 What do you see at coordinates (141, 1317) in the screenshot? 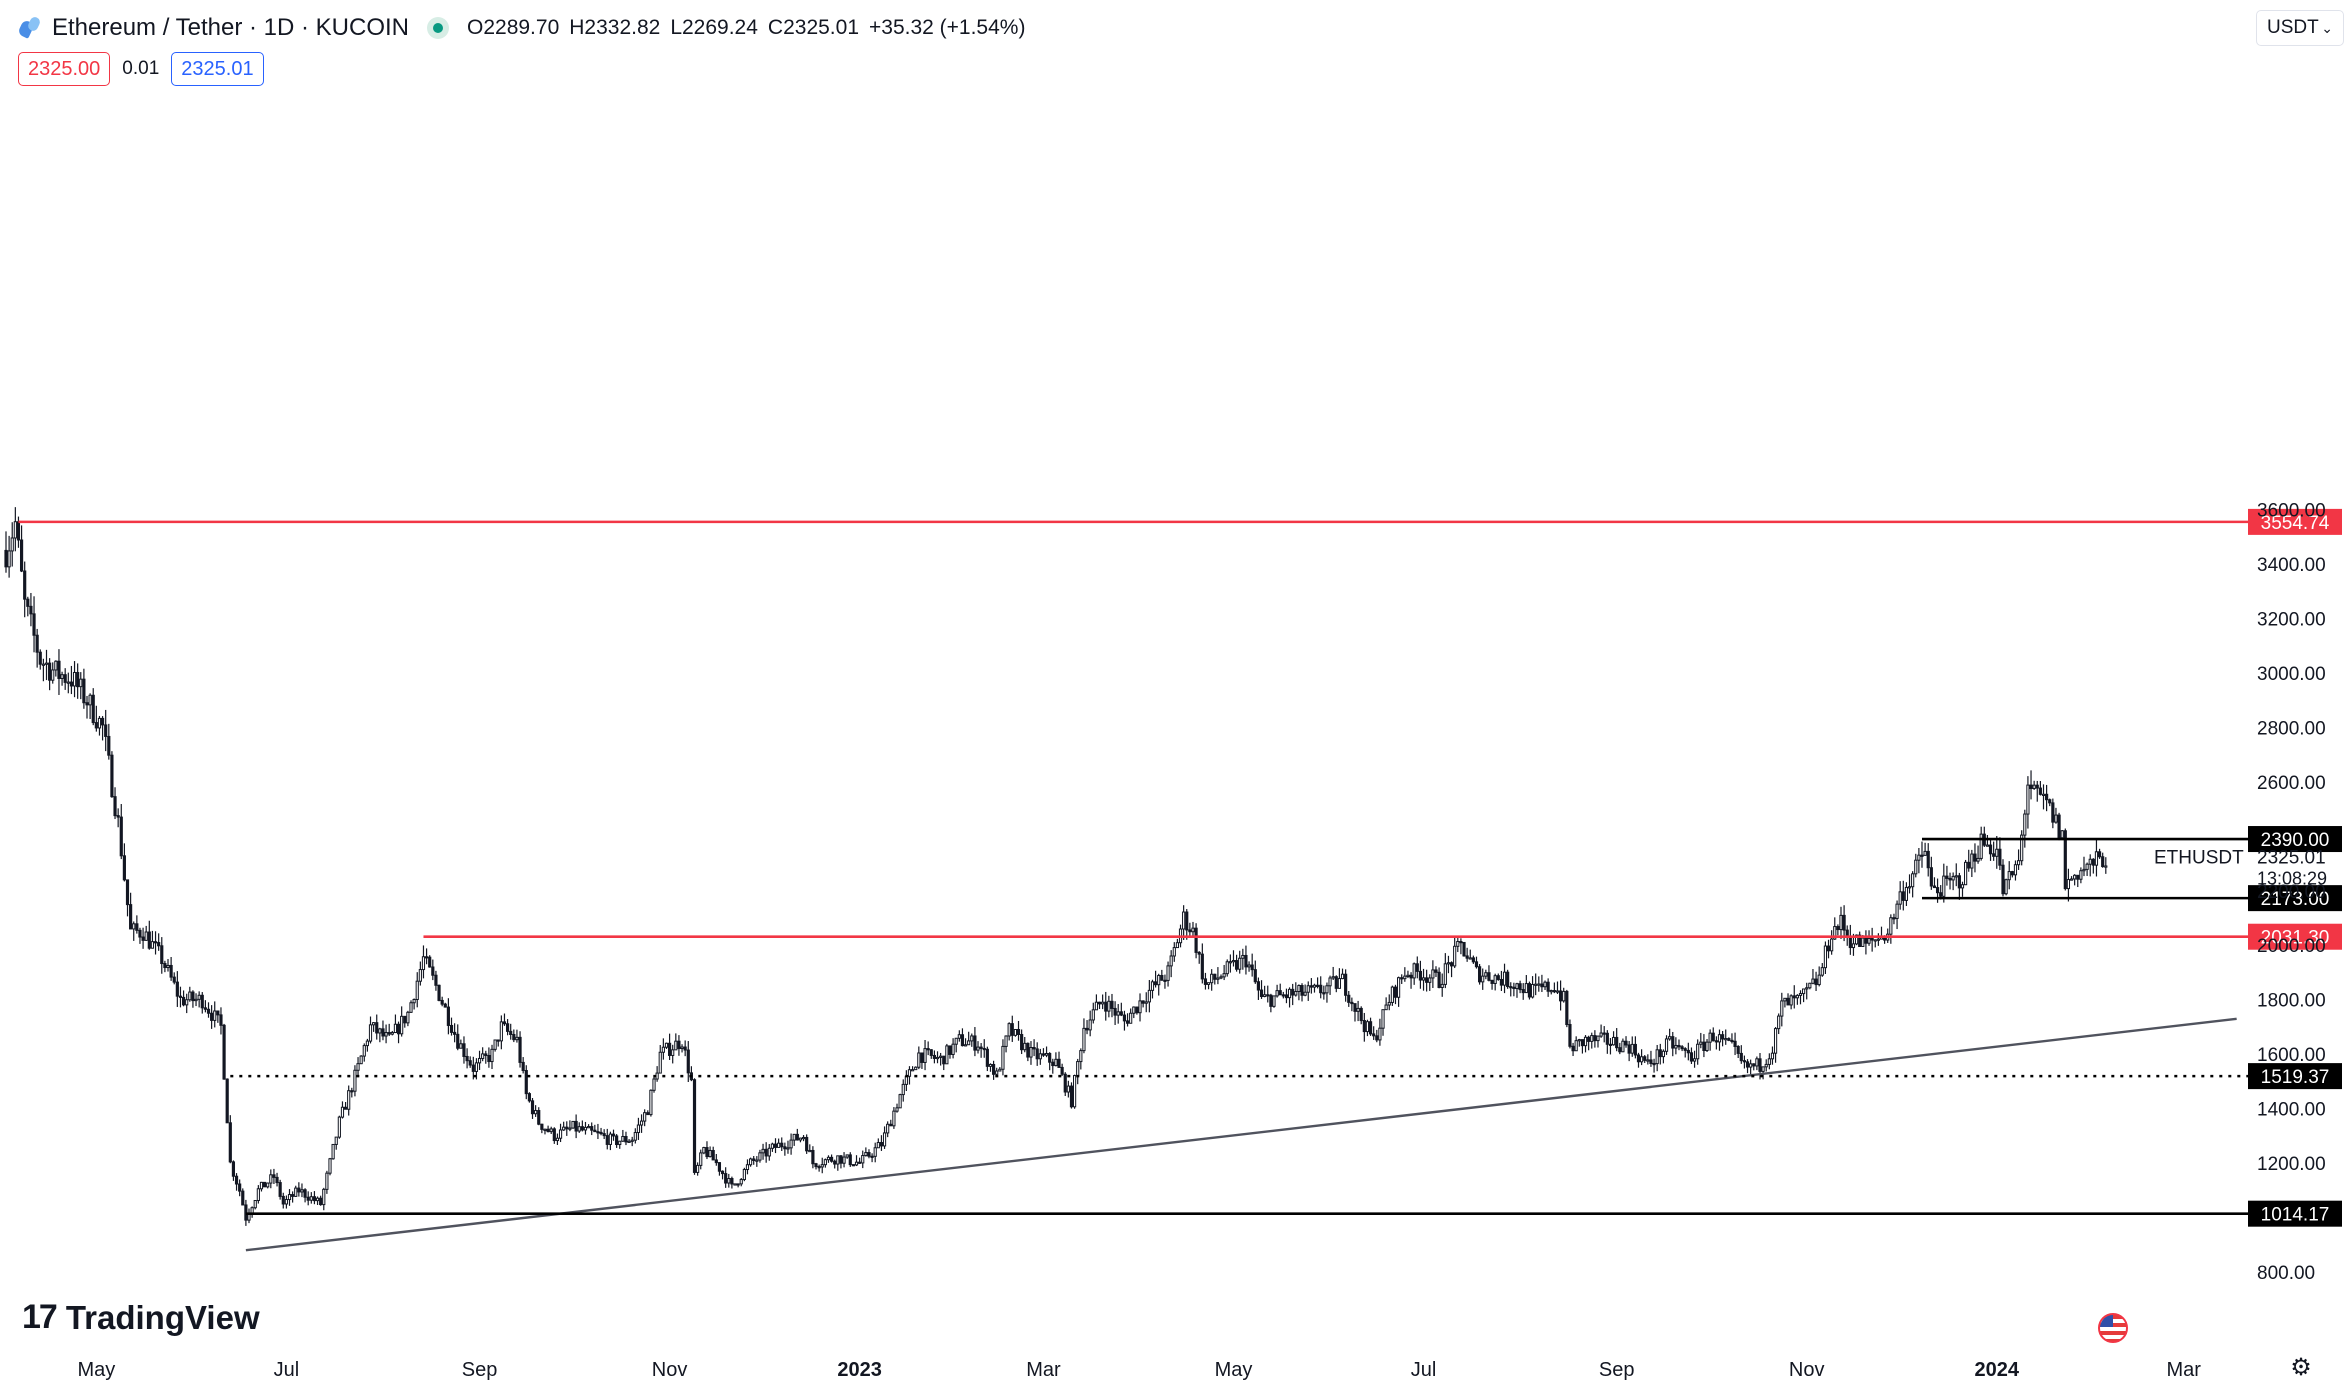
I see `tradingview-logo: 17 TradingView` at bounding box center [141, 1317].